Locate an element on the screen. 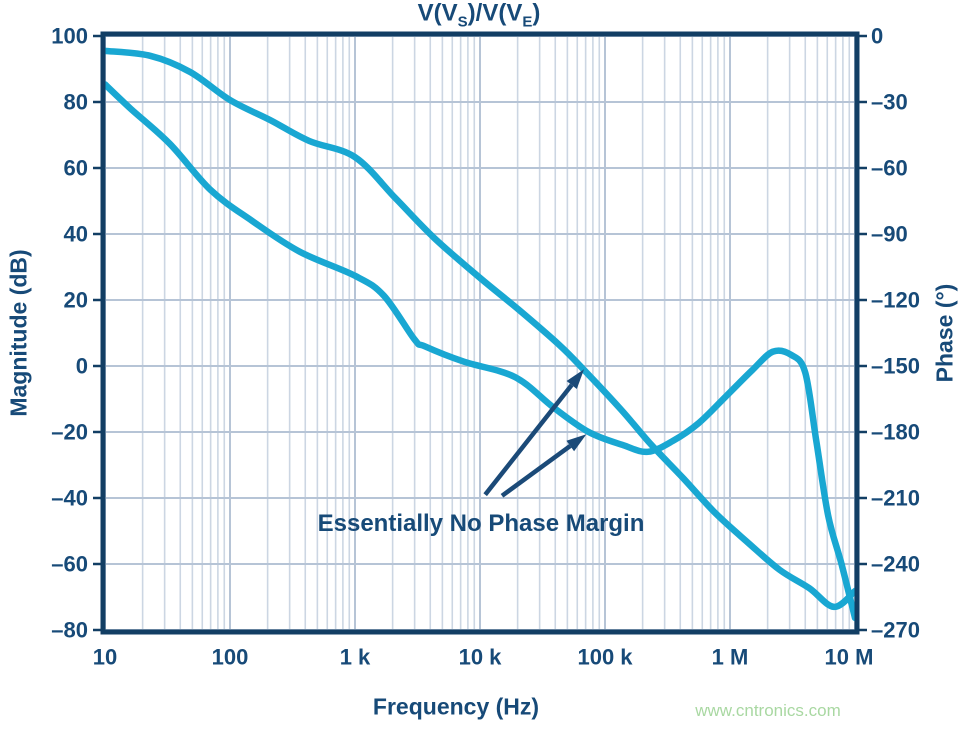 Image resolution: width=963 pixels, height=729 pixels. phase-tick-label: –30 is located at coordinates (889, 102).